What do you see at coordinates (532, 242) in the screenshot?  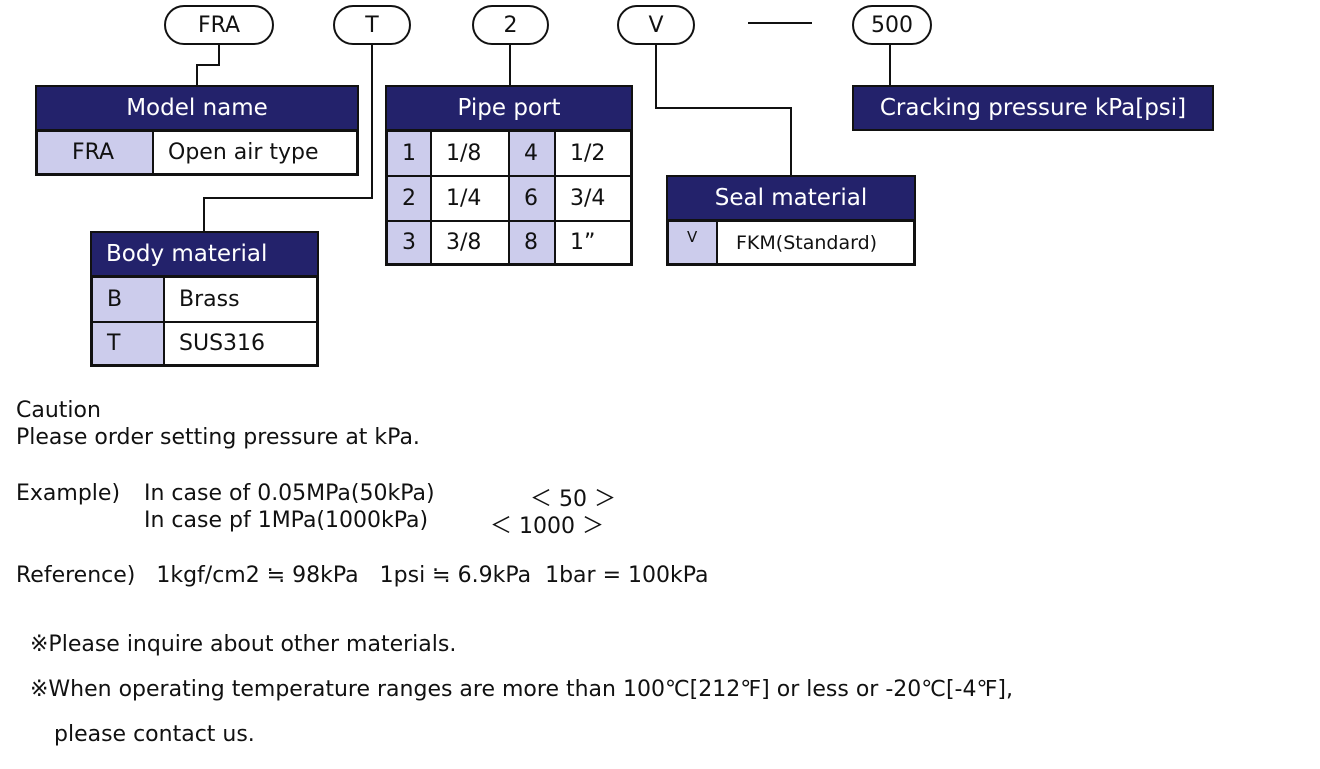 I see `table-key: 8` at bounding box center [532, 242].